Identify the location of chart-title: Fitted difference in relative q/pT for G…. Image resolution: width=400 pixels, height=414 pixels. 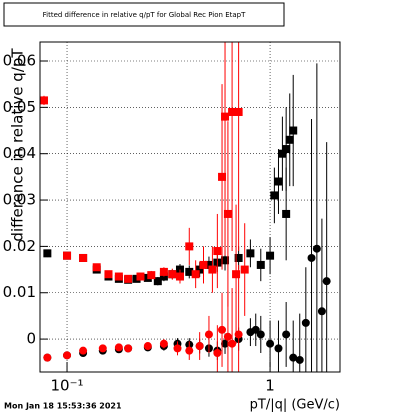
(144, 15).